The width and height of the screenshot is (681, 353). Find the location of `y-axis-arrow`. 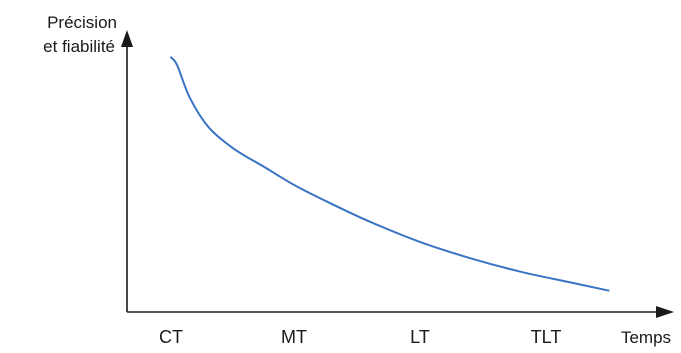

y-axis-arrow is located at coordinates (127, 38).